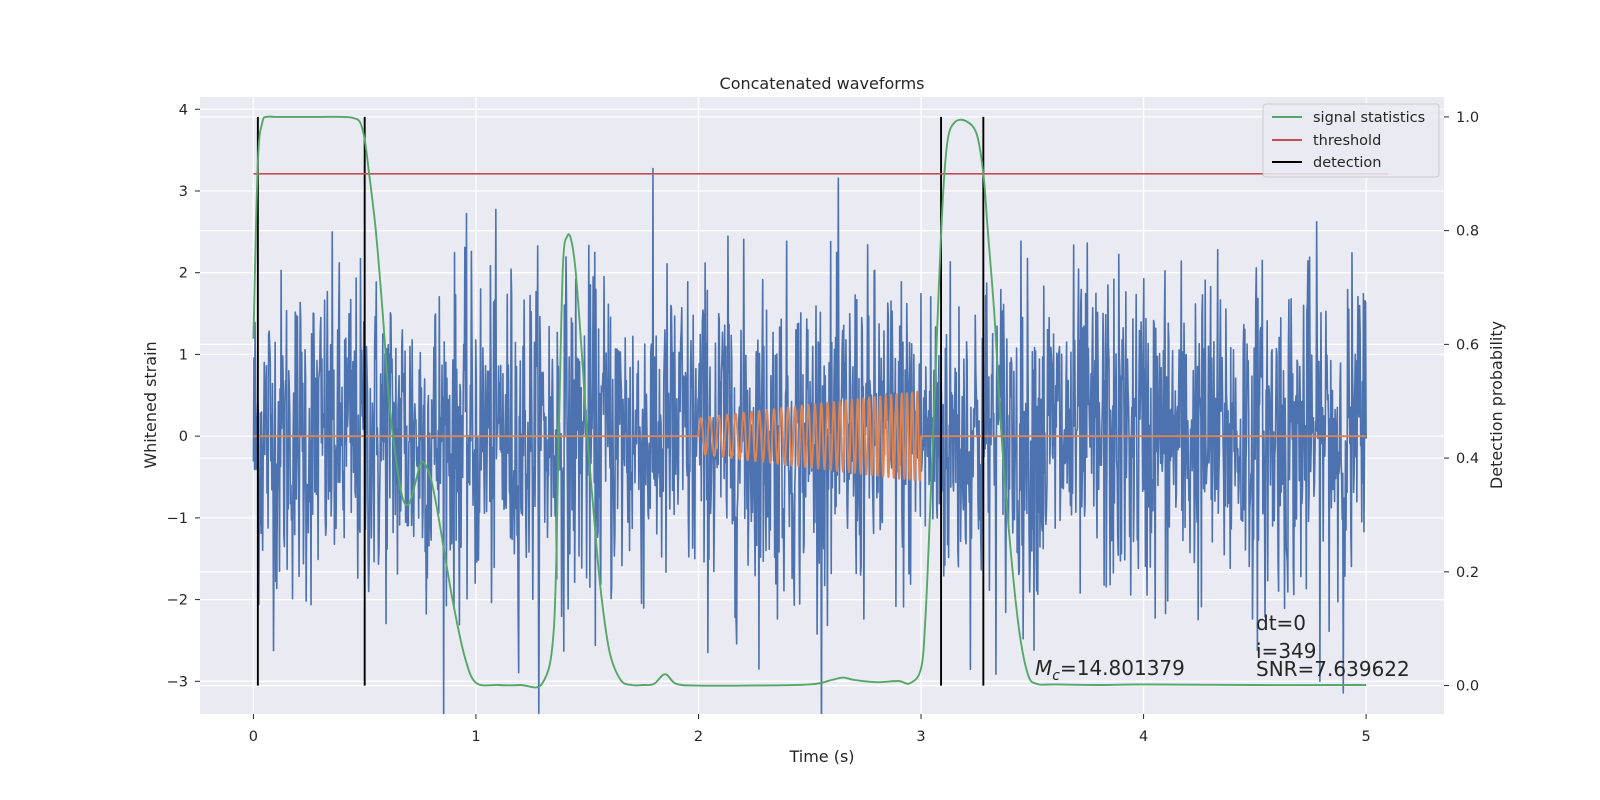 The height and width of the screenshot is (800, 1600). Describe the element at coordinates (821, 756) in the screenshot. I see `x-axis-label: Time (s)` at that location.